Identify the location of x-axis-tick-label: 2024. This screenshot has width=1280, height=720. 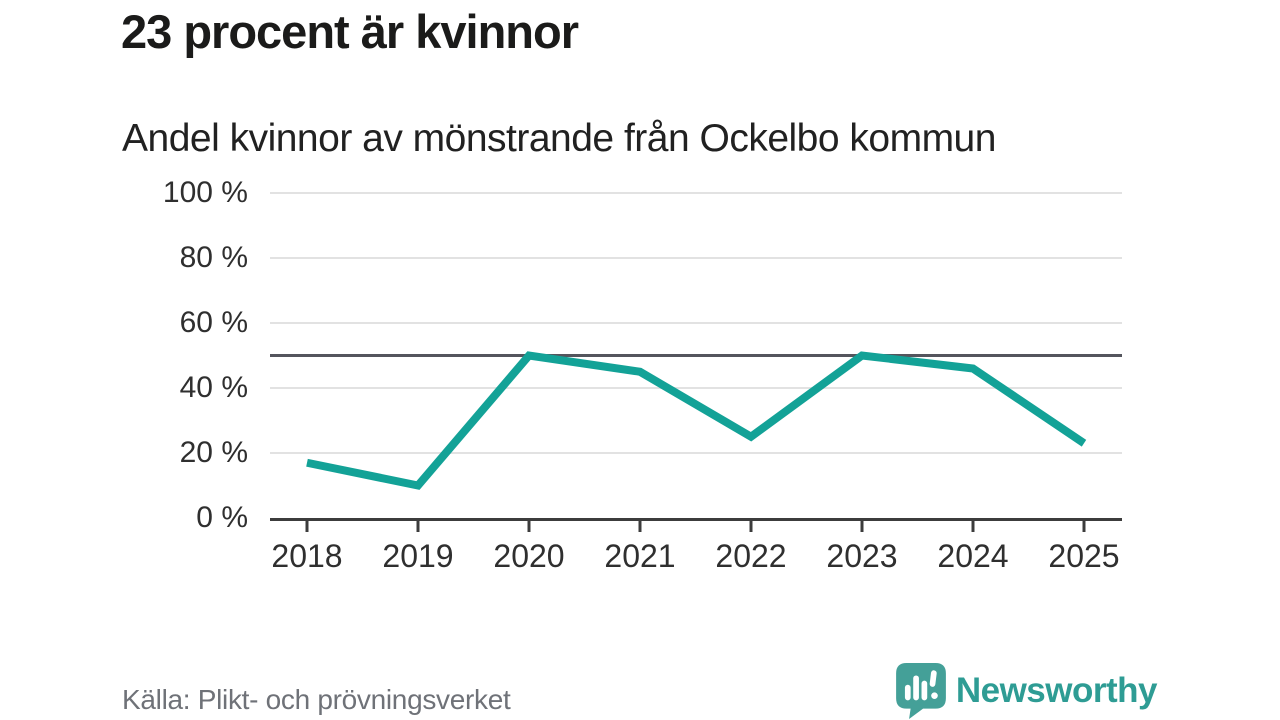
(973, 556).